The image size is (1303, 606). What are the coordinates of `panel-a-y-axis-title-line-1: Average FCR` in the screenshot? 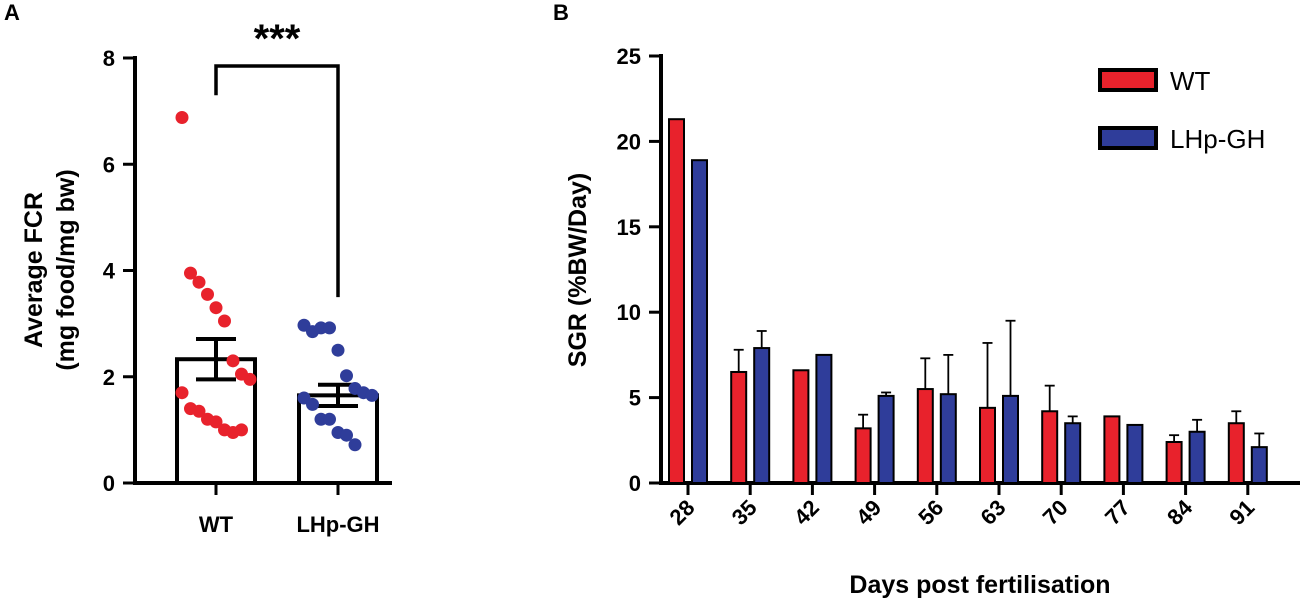 It's located at (34, 270).